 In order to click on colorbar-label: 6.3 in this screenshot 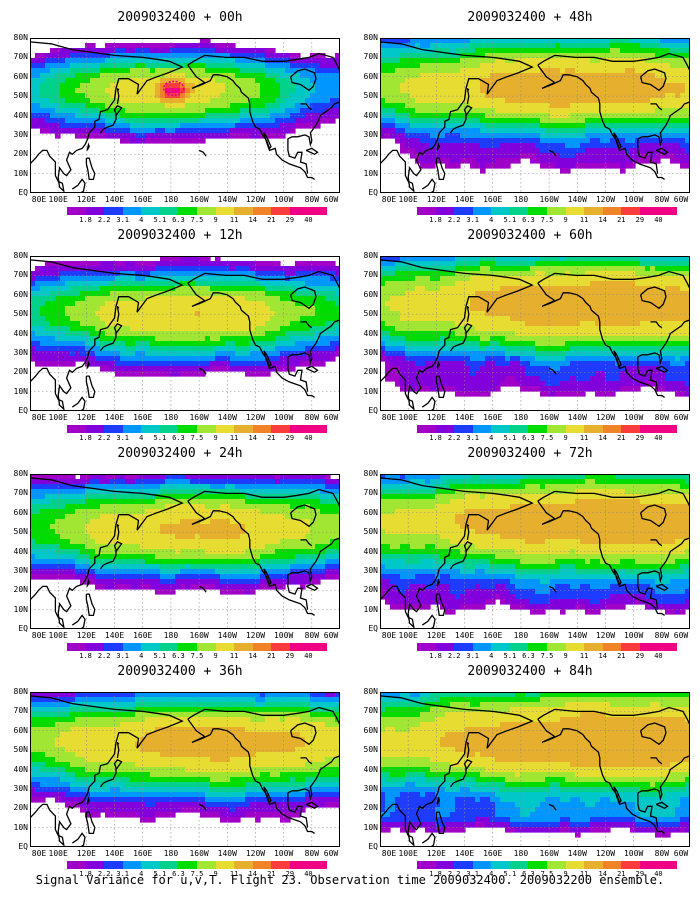, I will do `click(178, 656)`.